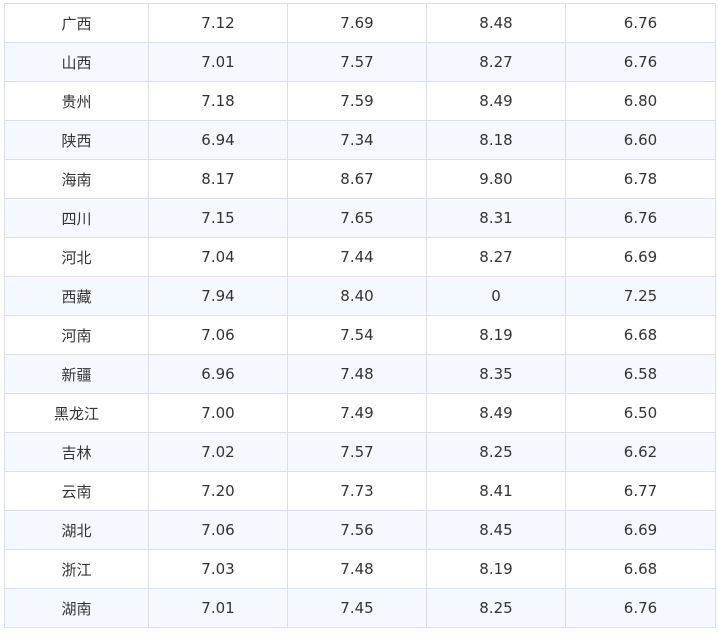 The width and height of the screenshot is (718, 634). I want to click on province-cell: 湖北, so click(76, 530).